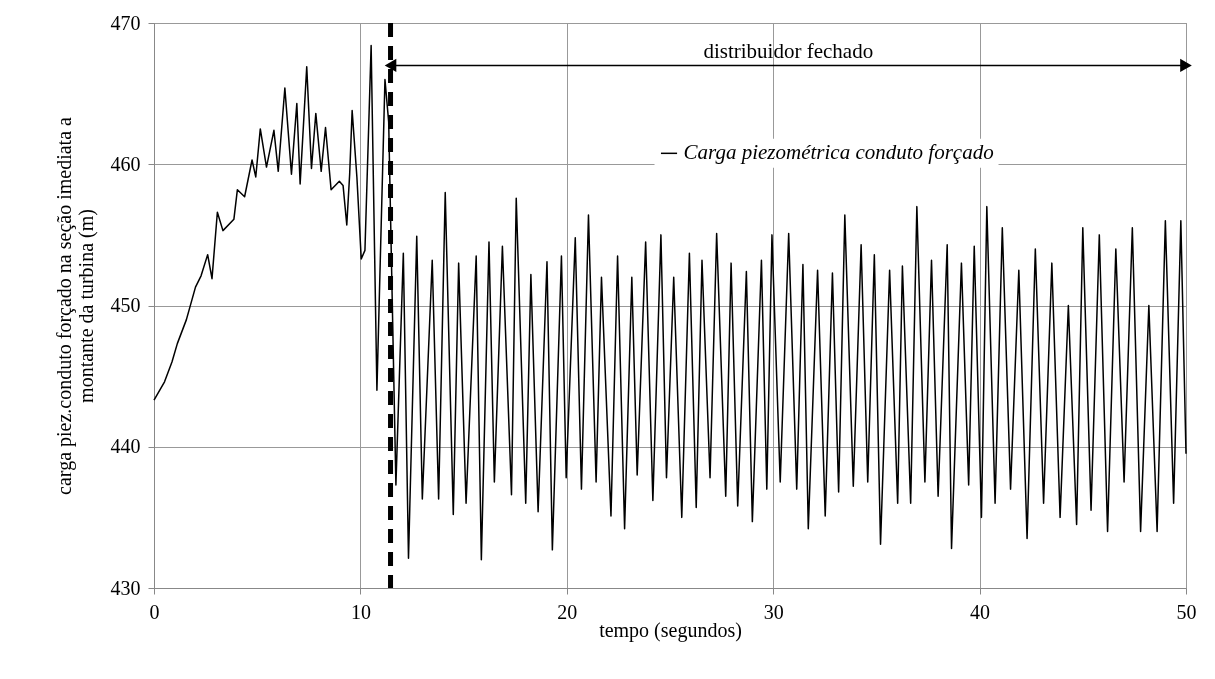 This screenshot has height=679, width=1215. I want to click on y-tick-label: 440, so click(125, 446).